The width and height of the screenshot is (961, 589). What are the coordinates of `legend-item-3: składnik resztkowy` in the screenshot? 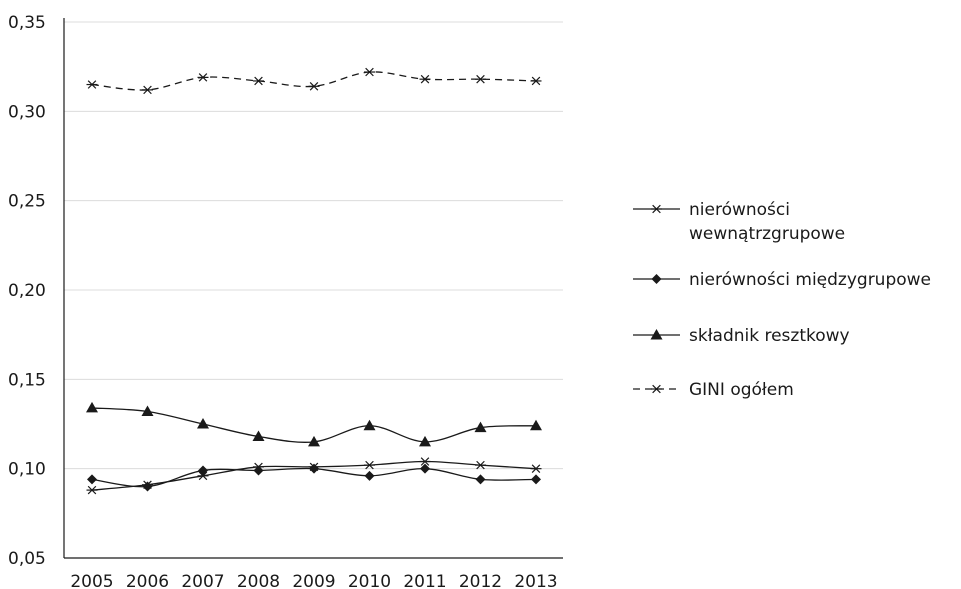 It's located at (741, 336).